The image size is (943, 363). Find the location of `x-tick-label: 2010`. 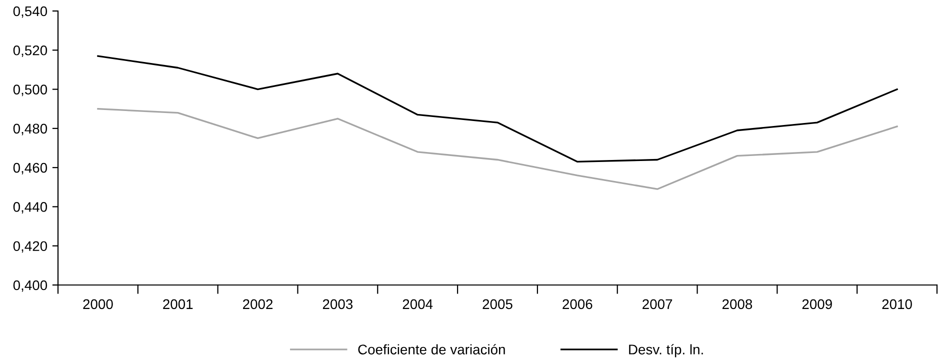

x-tick-label: 2010 is located at coordinates (897, 304).